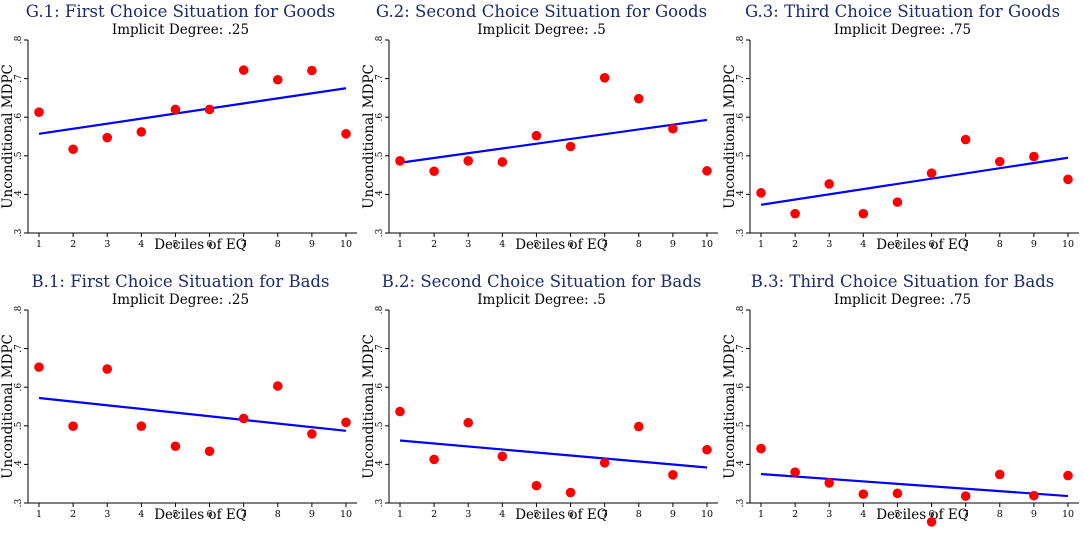 Image resolution: width=1084 pixels, height=540 pixels. Describe the element at coordinates (902, 30) in the screenshot. I see `chart-subtitle: Implicit Degree: .75` at that location.